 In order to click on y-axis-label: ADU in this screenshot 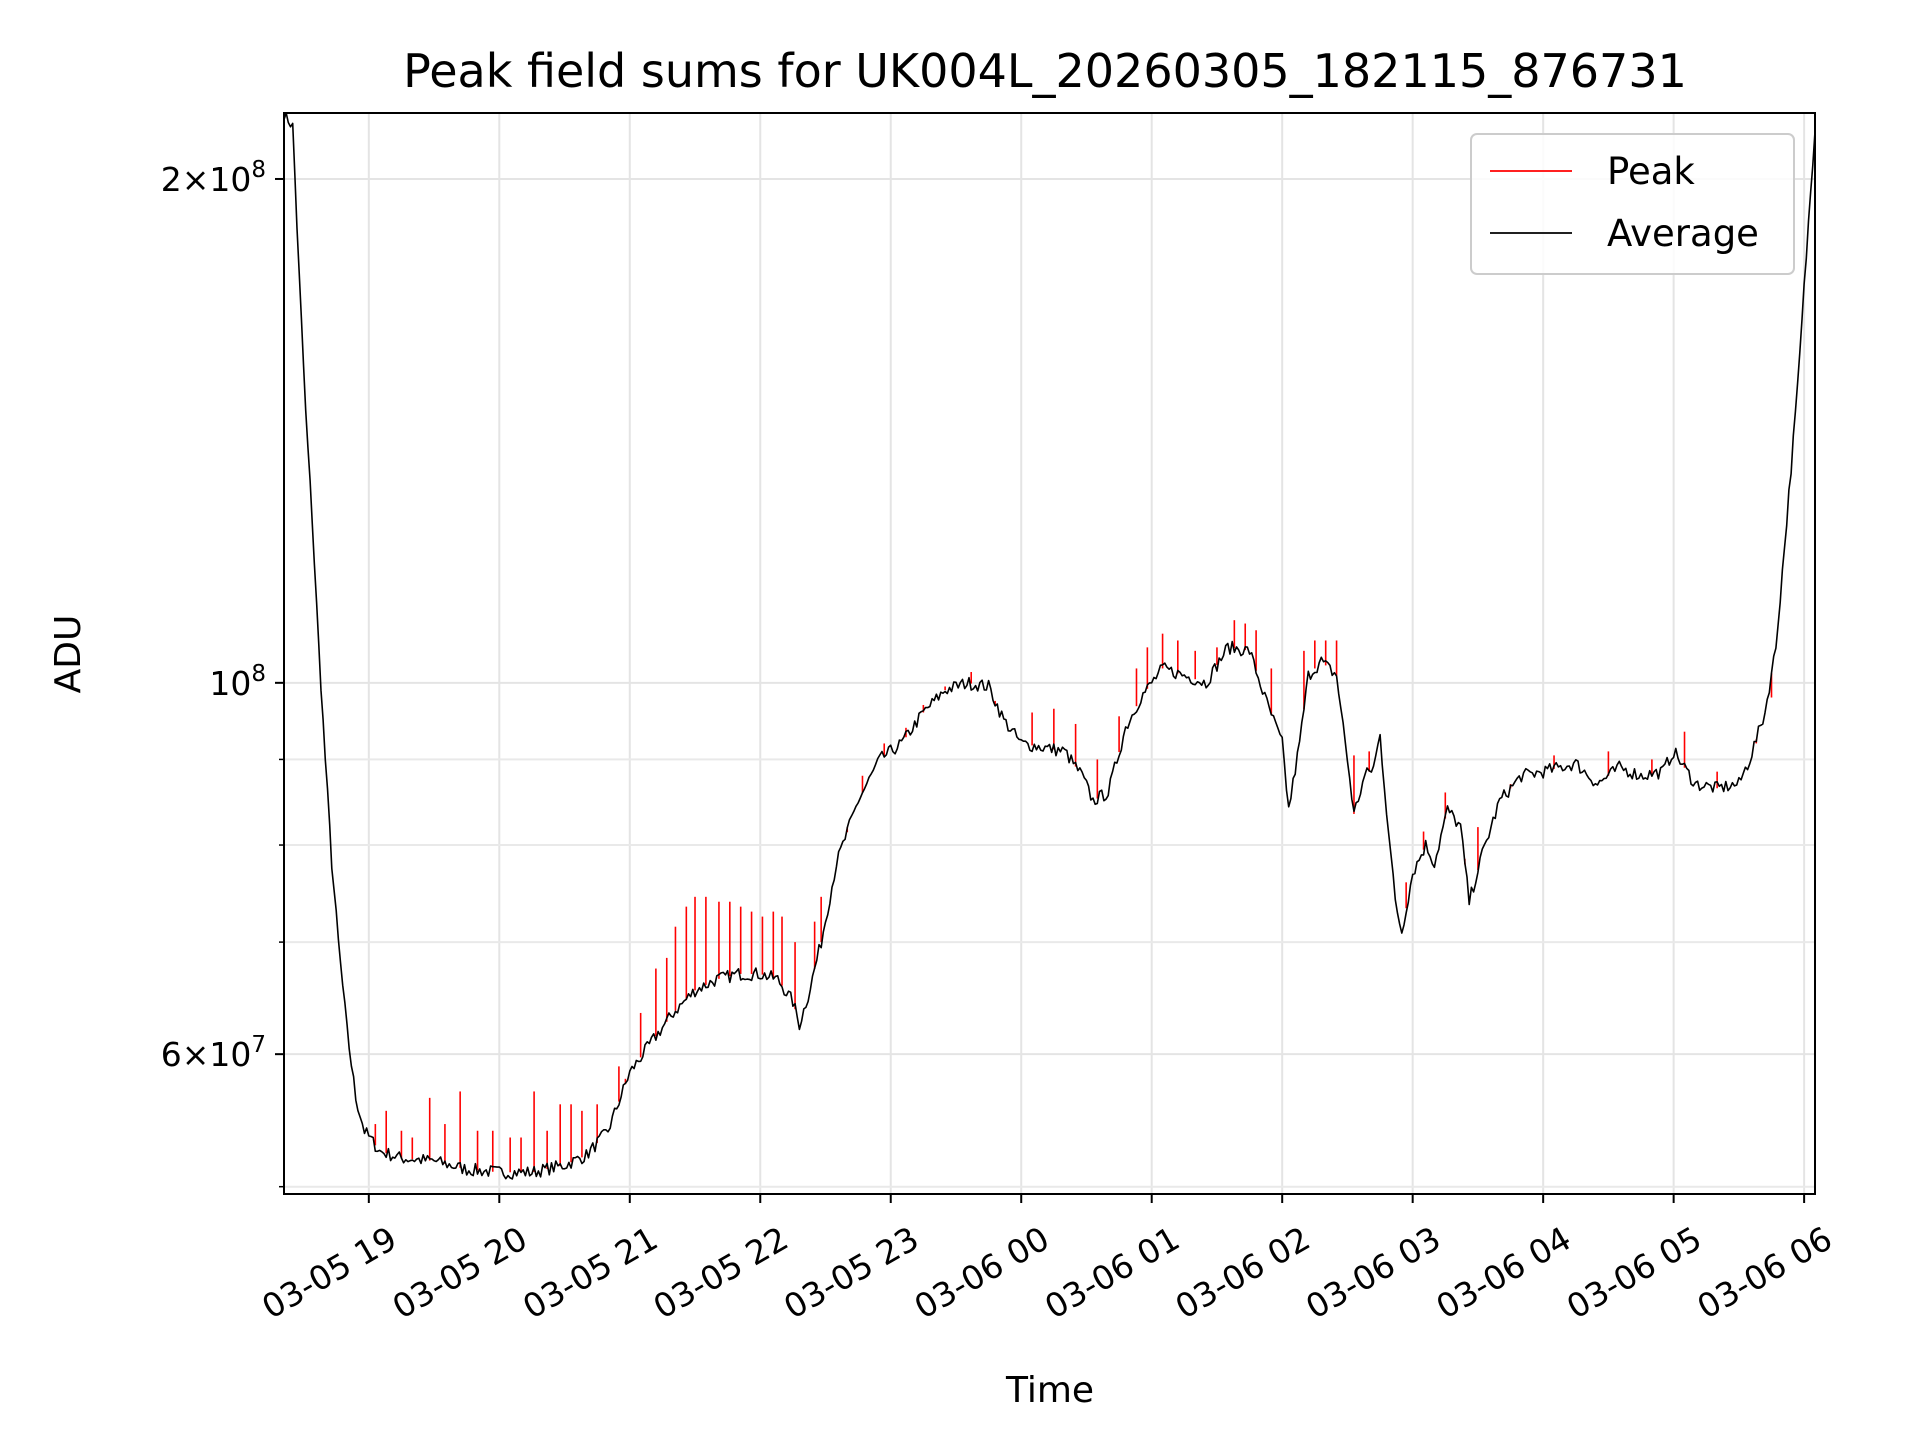, I will do `click(68, 654)`.